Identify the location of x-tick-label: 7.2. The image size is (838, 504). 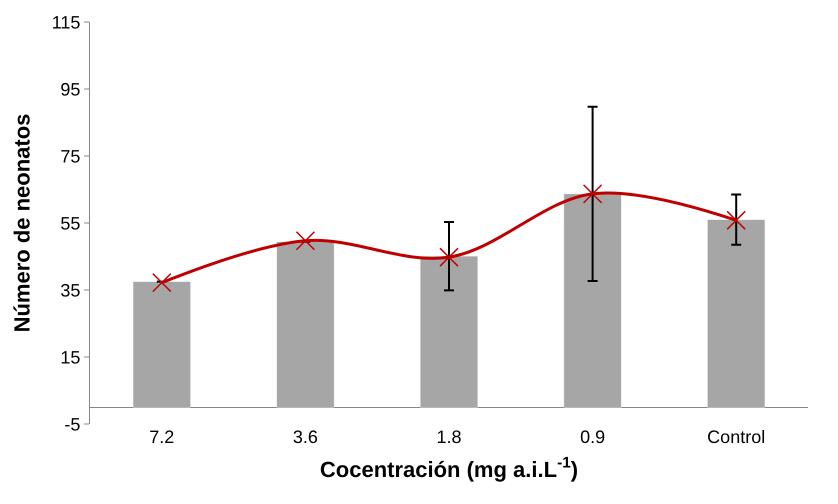
(161, 437).